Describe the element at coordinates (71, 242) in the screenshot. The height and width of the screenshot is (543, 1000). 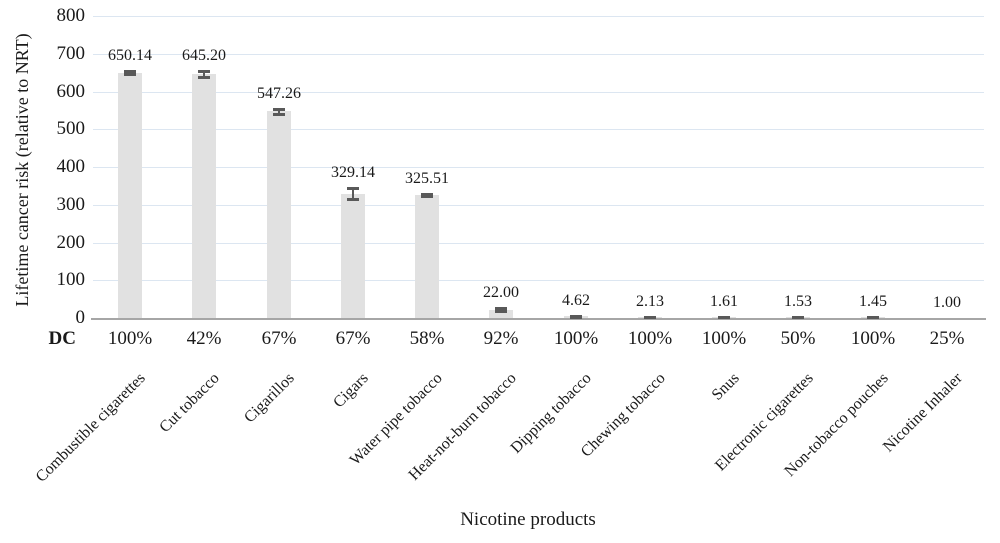
I see `y-tick-label: 200` at that location.